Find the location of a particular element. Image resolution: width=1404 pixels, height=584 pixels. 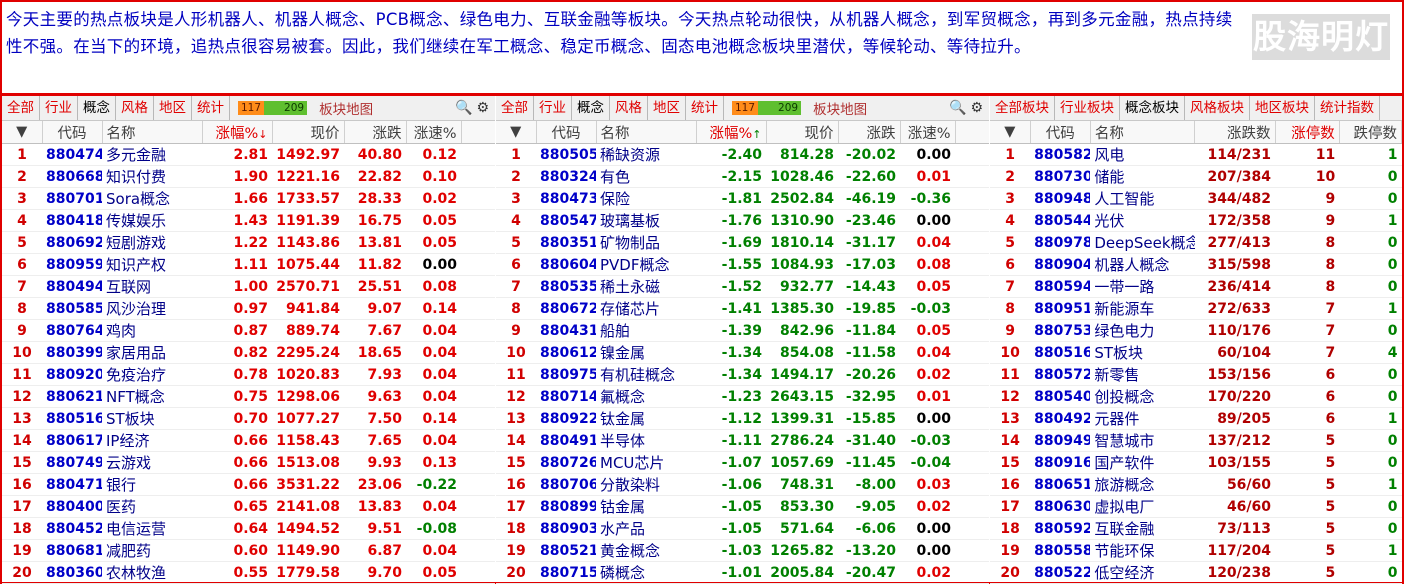

table-row: 15 880749 云游戏 0.66 1513.08 9.93 0.13 is located at coordinates (248, 462).